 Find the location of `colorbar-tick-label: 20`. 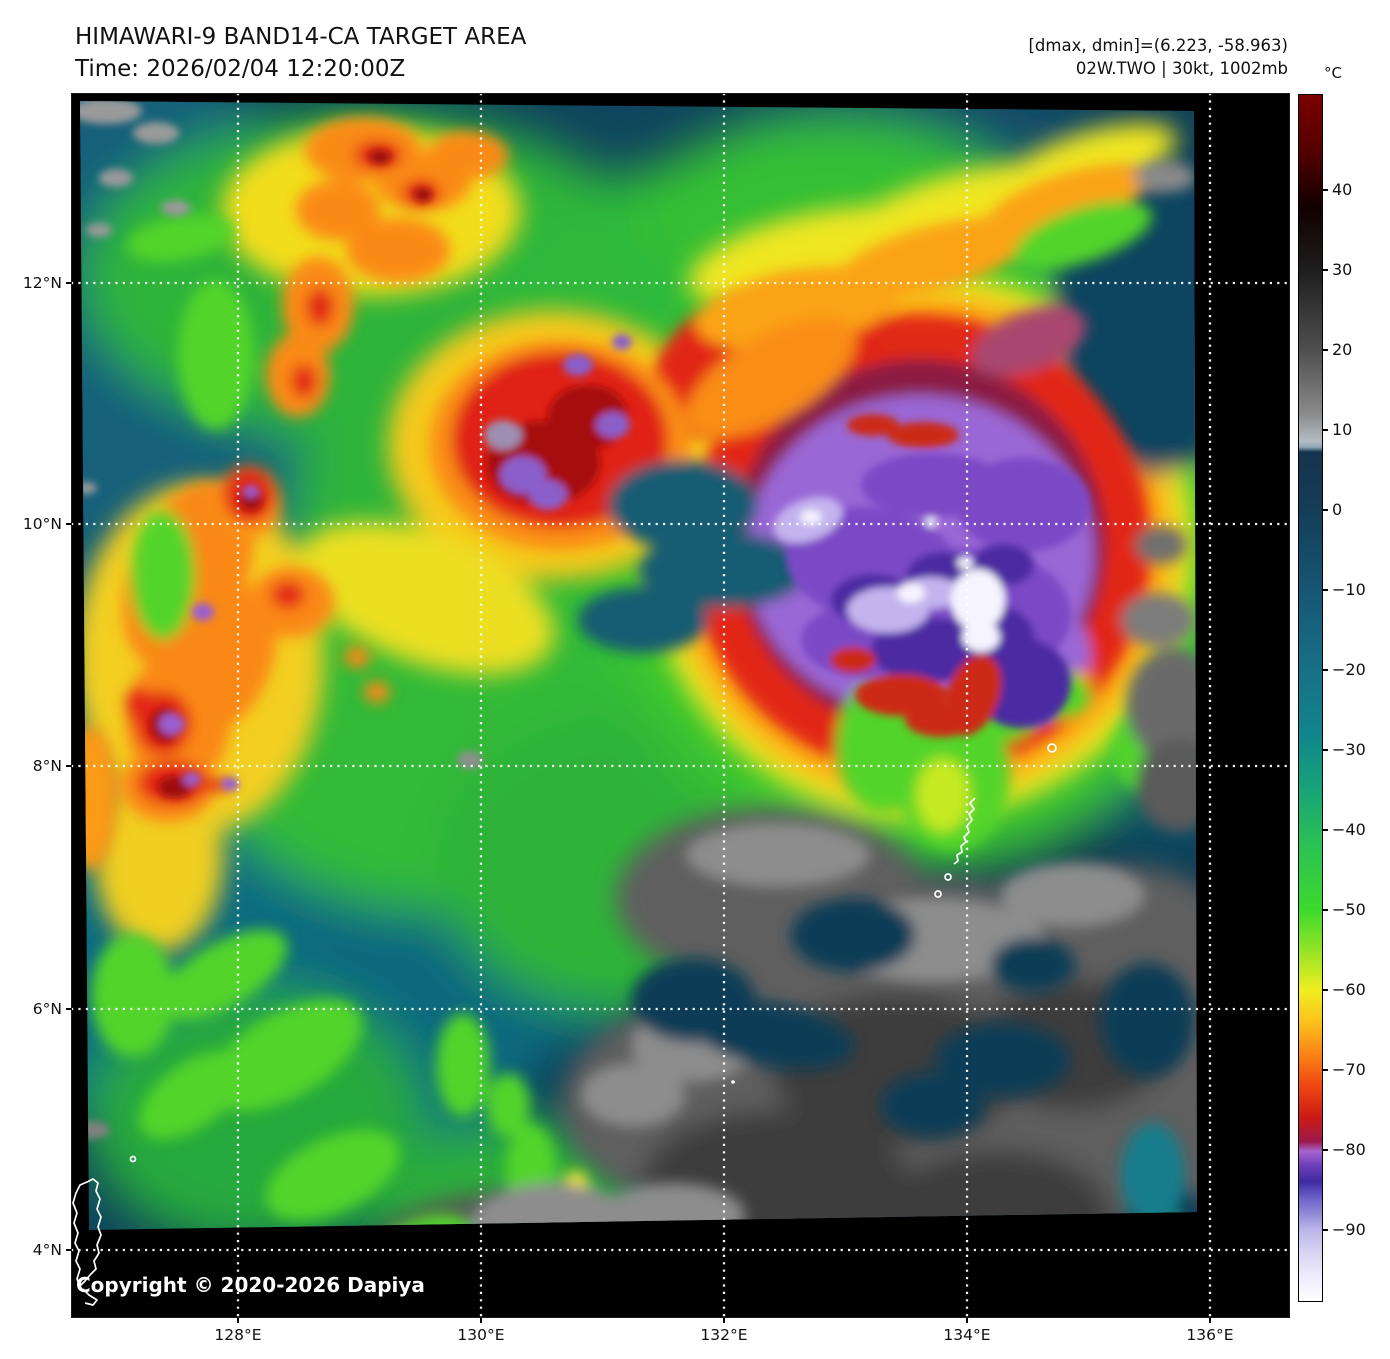

colorbar-tick-label: 20 is located at coordinates (1342, 349).